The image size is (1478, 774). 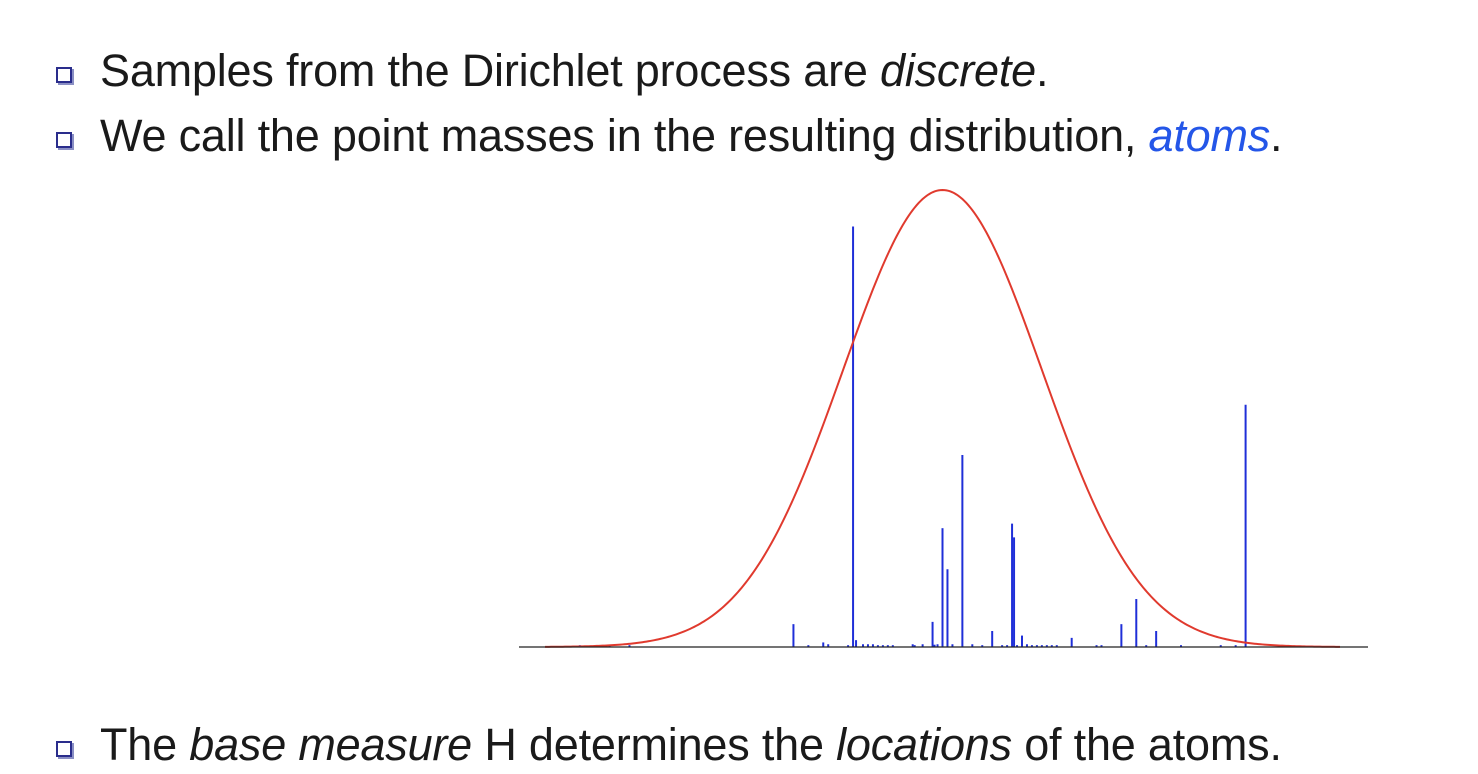 What do you see at coordinates (1209, 135) in the screenshot?
I see `emphasis-text: atoms` at bounding box center [1209, 135].